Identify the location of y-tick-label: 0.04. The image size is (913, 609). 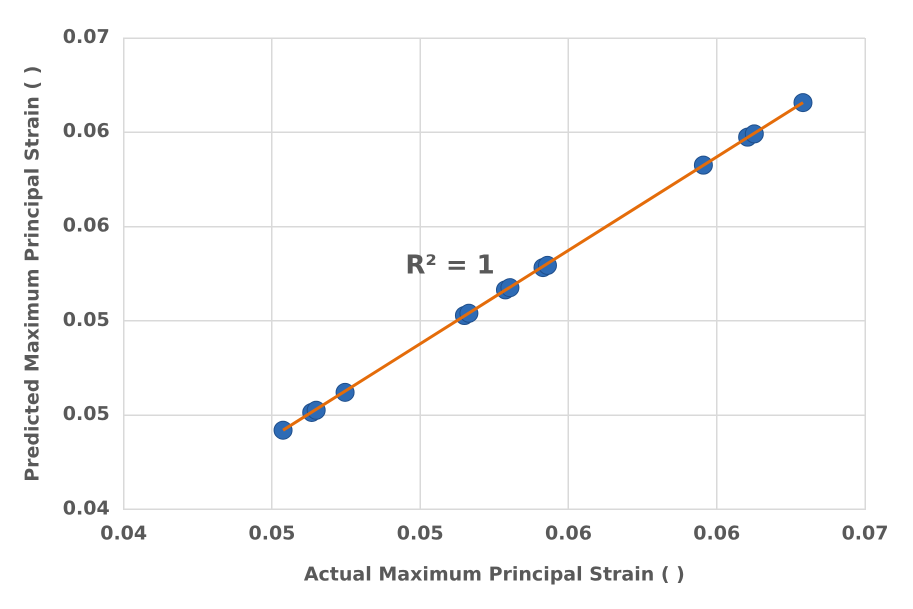
(86, 508).